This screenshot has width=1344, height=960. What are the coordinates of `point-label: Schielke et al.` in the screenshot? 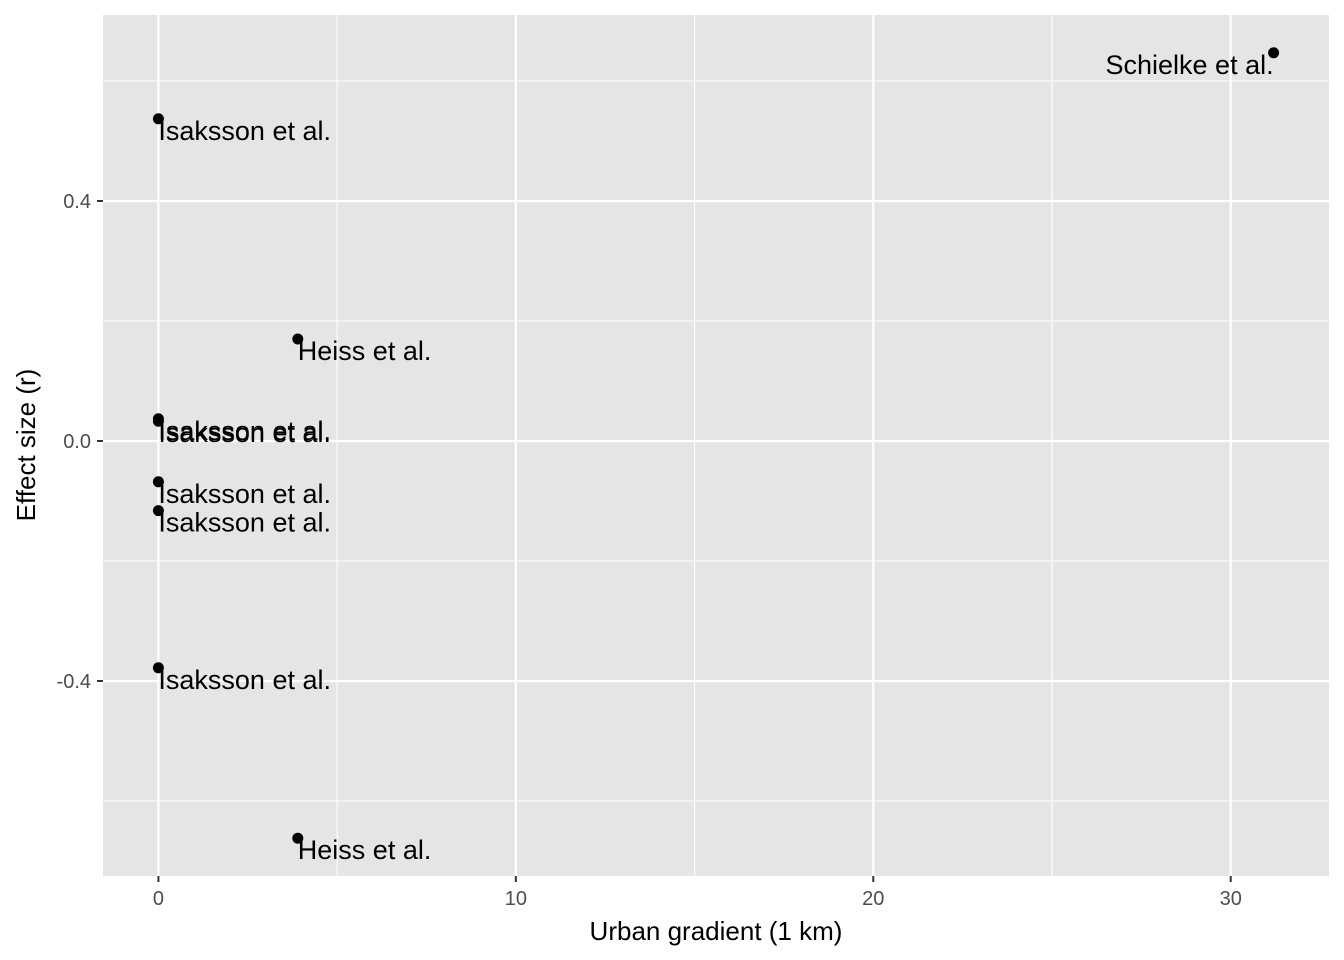 It's located at (1190, 65).